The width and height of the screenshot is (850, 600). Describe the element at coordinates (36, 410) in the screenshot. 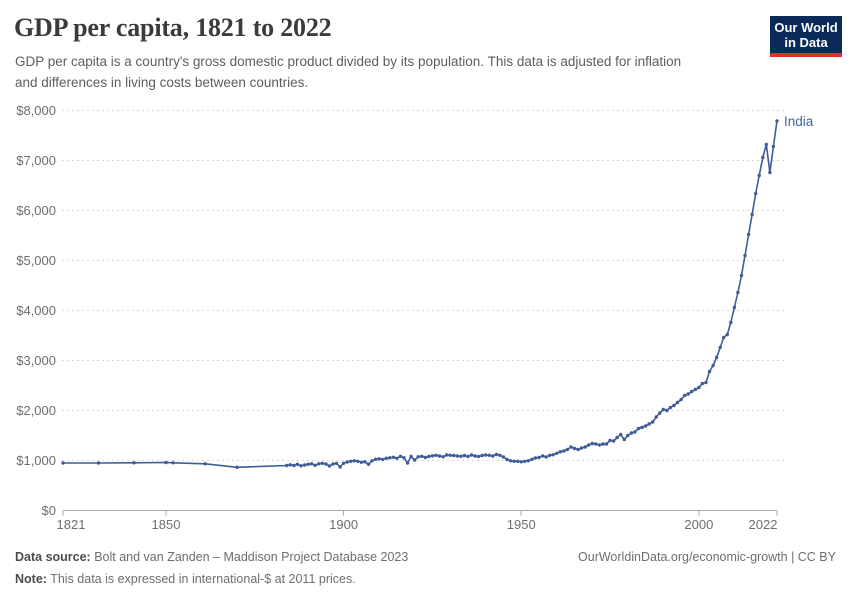

I see `y-tick-label: $2,000` at that location.